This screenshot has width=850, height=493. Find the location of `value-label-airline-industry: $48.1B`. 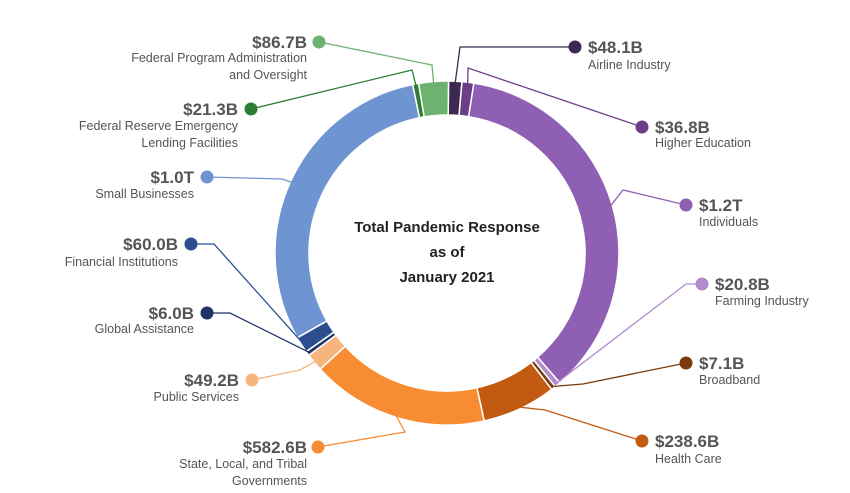

value-label-airline-industry: $48.1B is located at coordinates (615, 47).